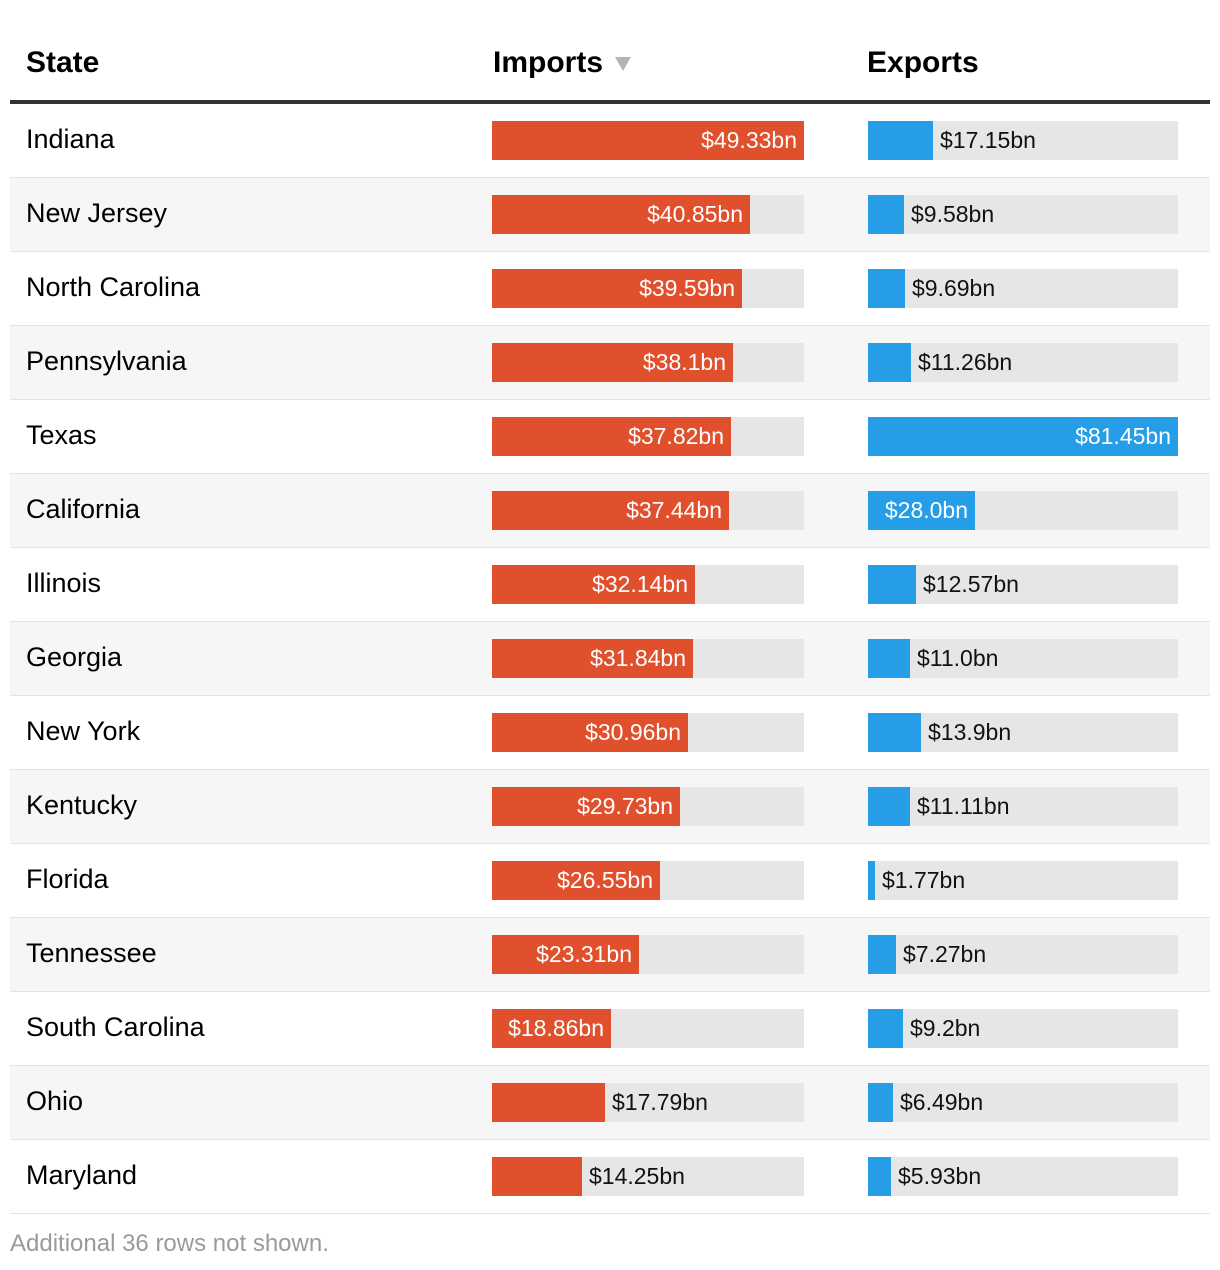  What do you see at coordinates (676, 436) in the screenshot?
I see `imports-value-label: $37.82bn` at bounding box center [676, 436].